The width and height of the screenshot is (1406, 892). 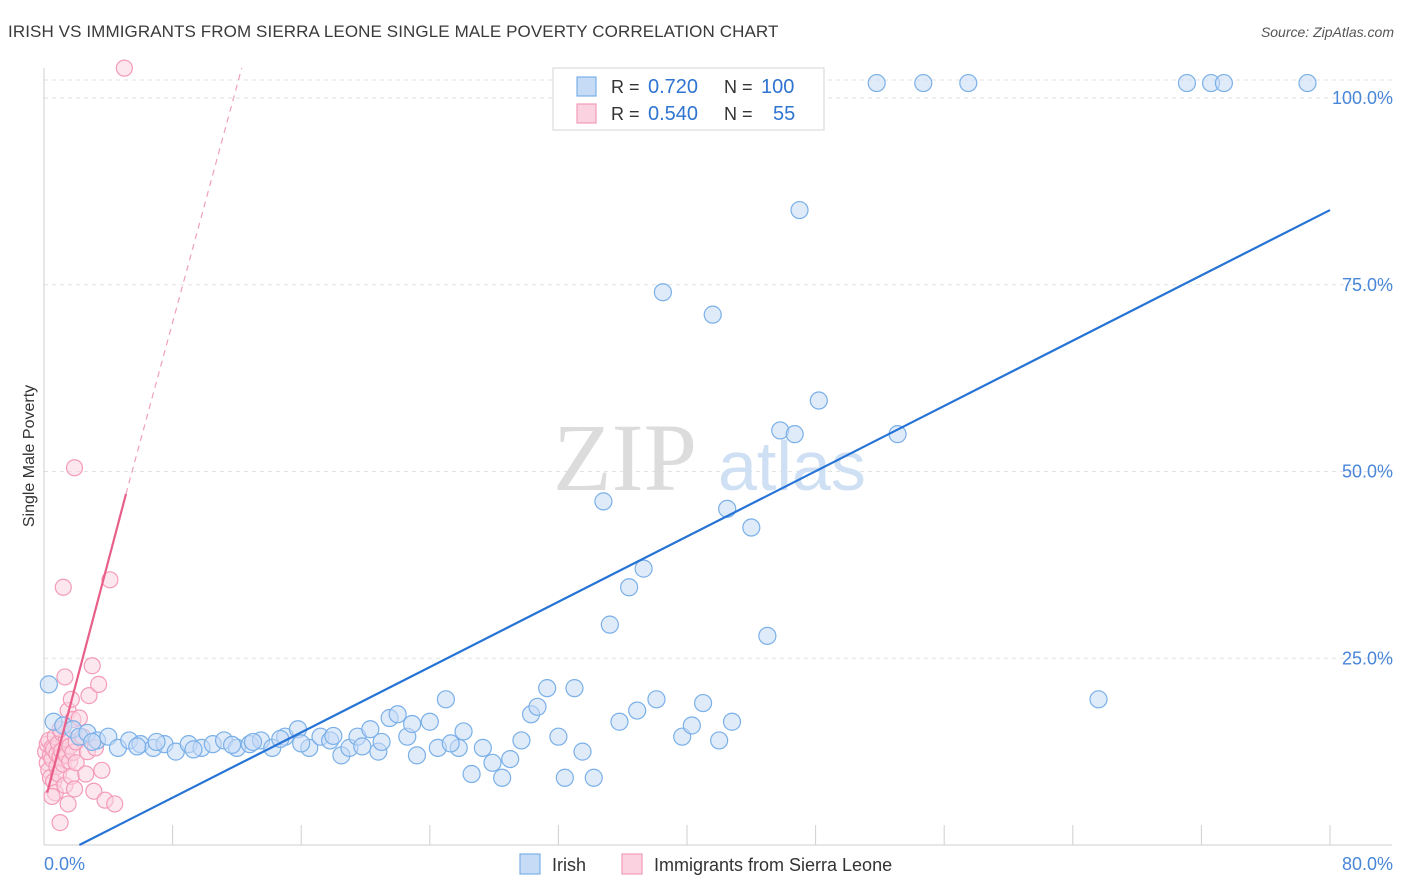 I want to click on x-tick-label: 0.0%, so click(x=64, y=864).